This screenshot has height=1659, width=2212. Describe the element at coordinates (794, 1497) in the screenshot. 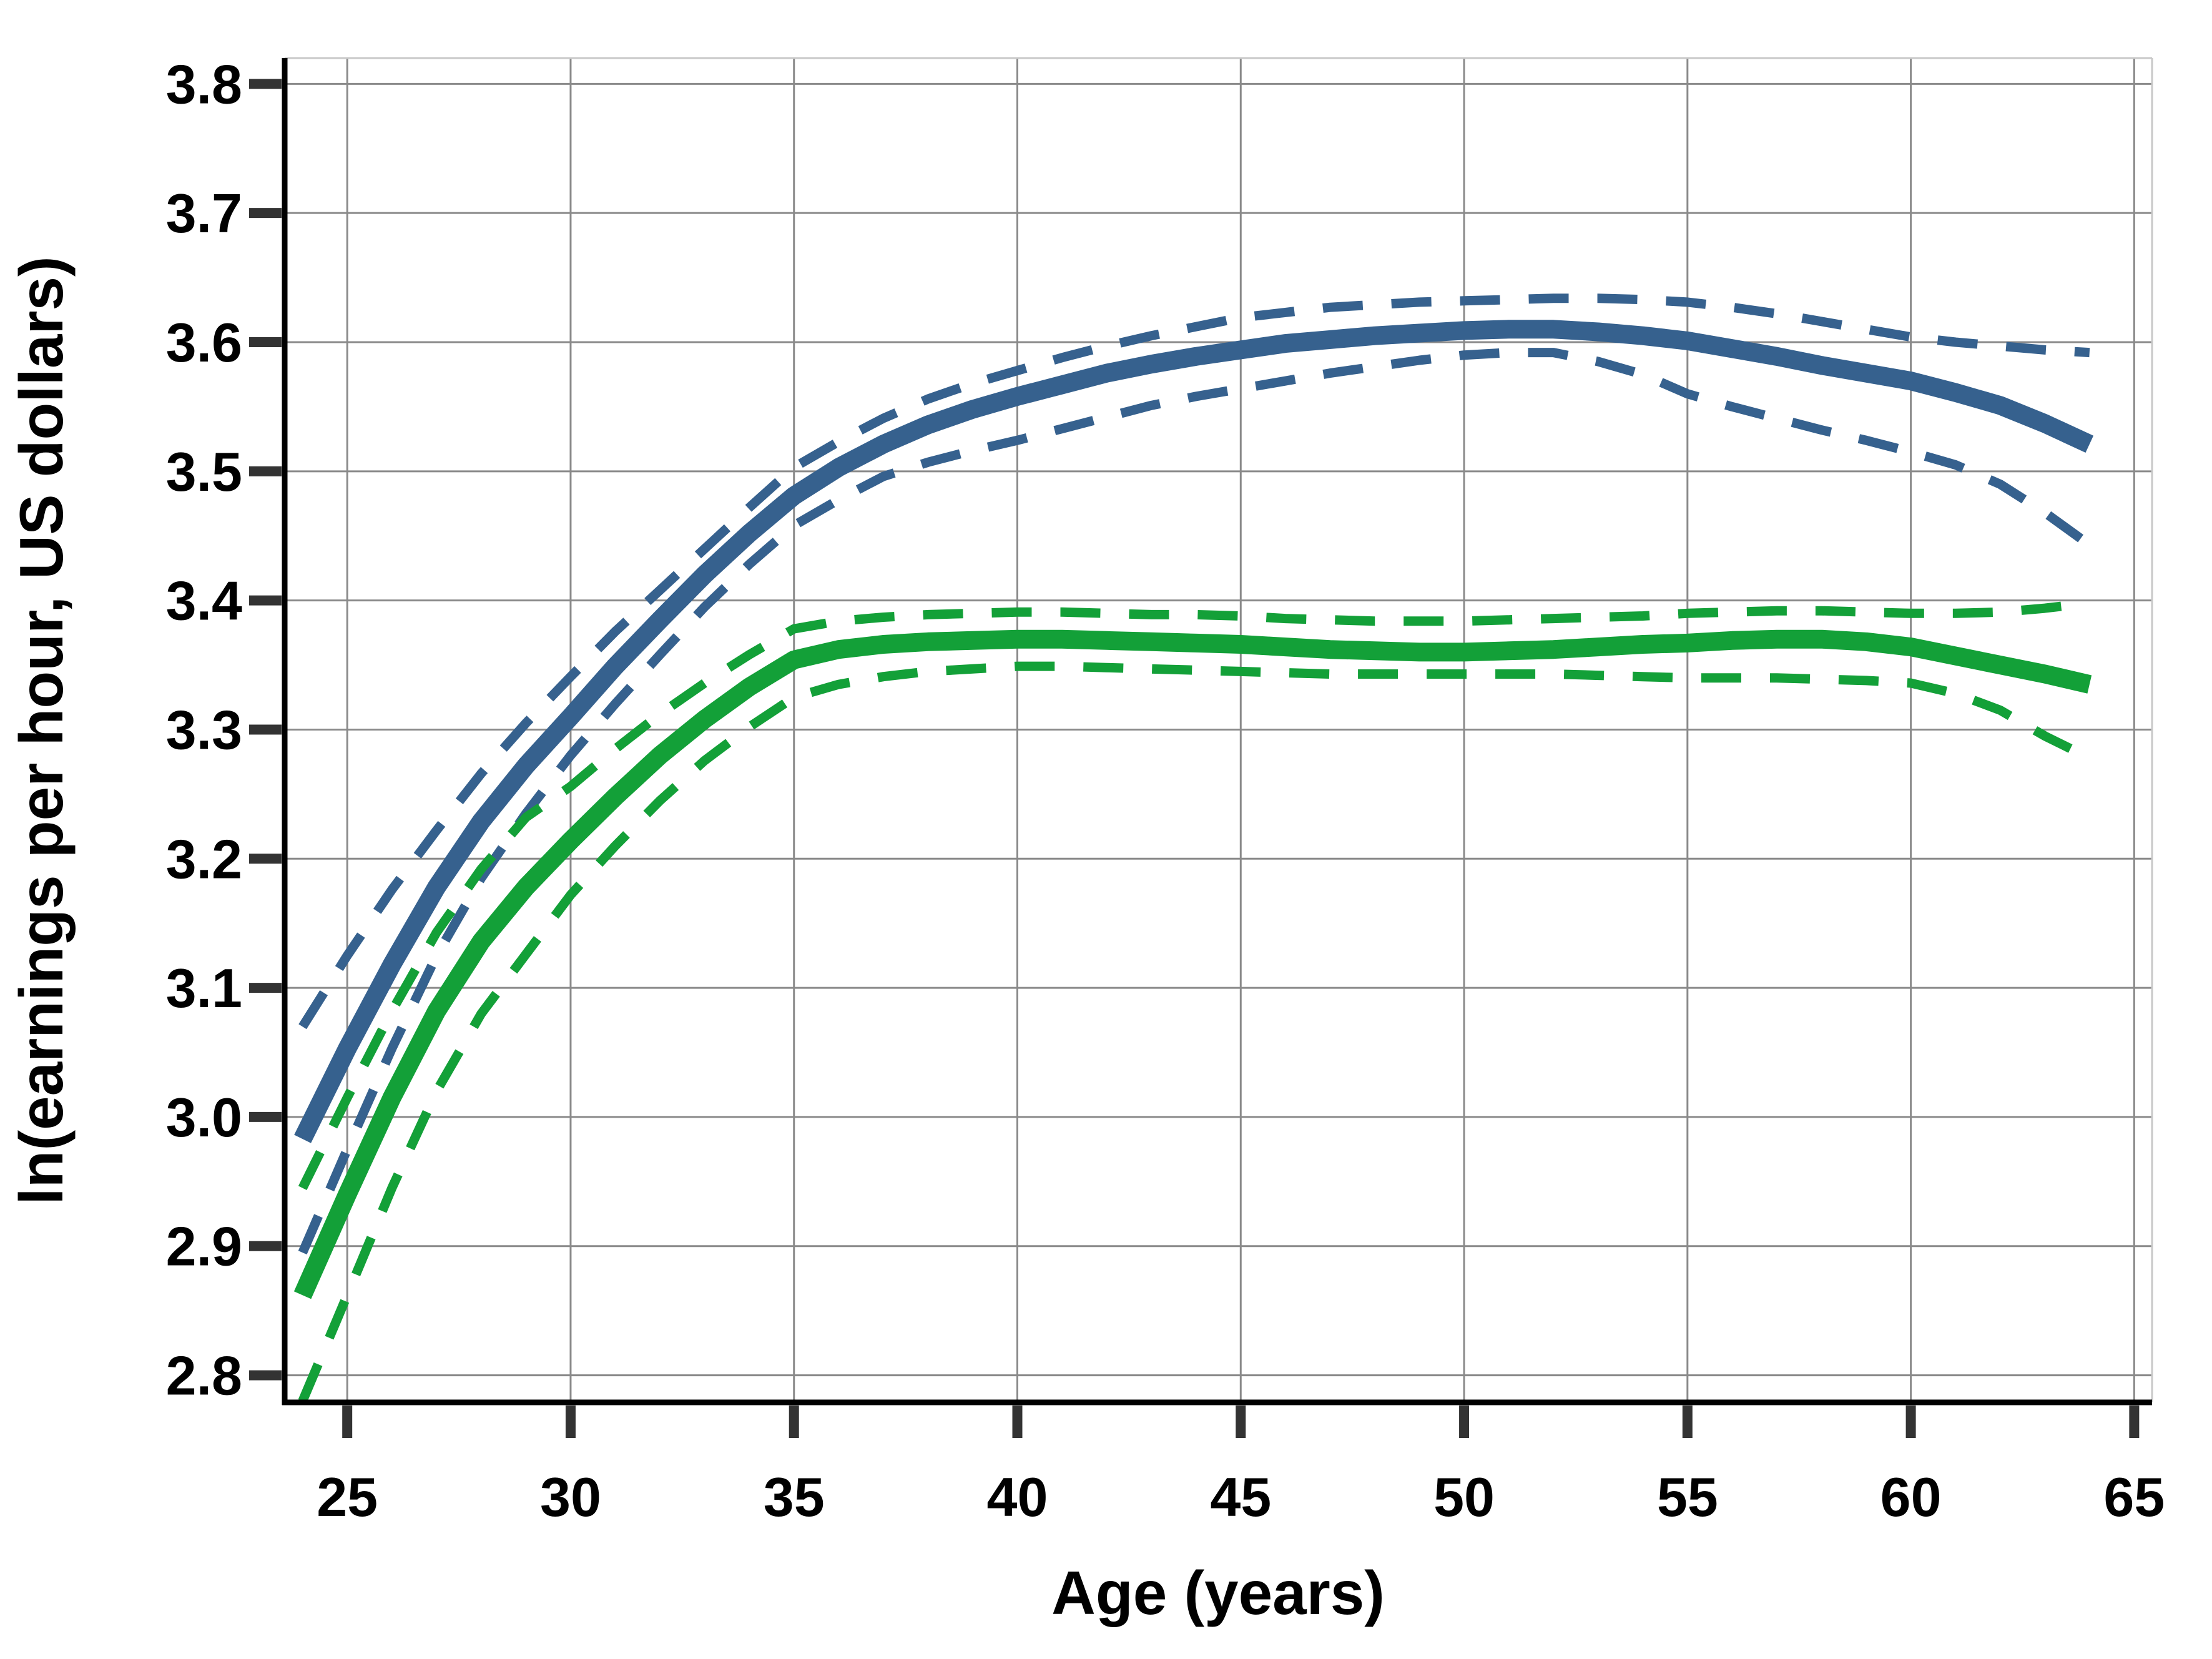

I see `x-tick-label-35: 35` at that location.